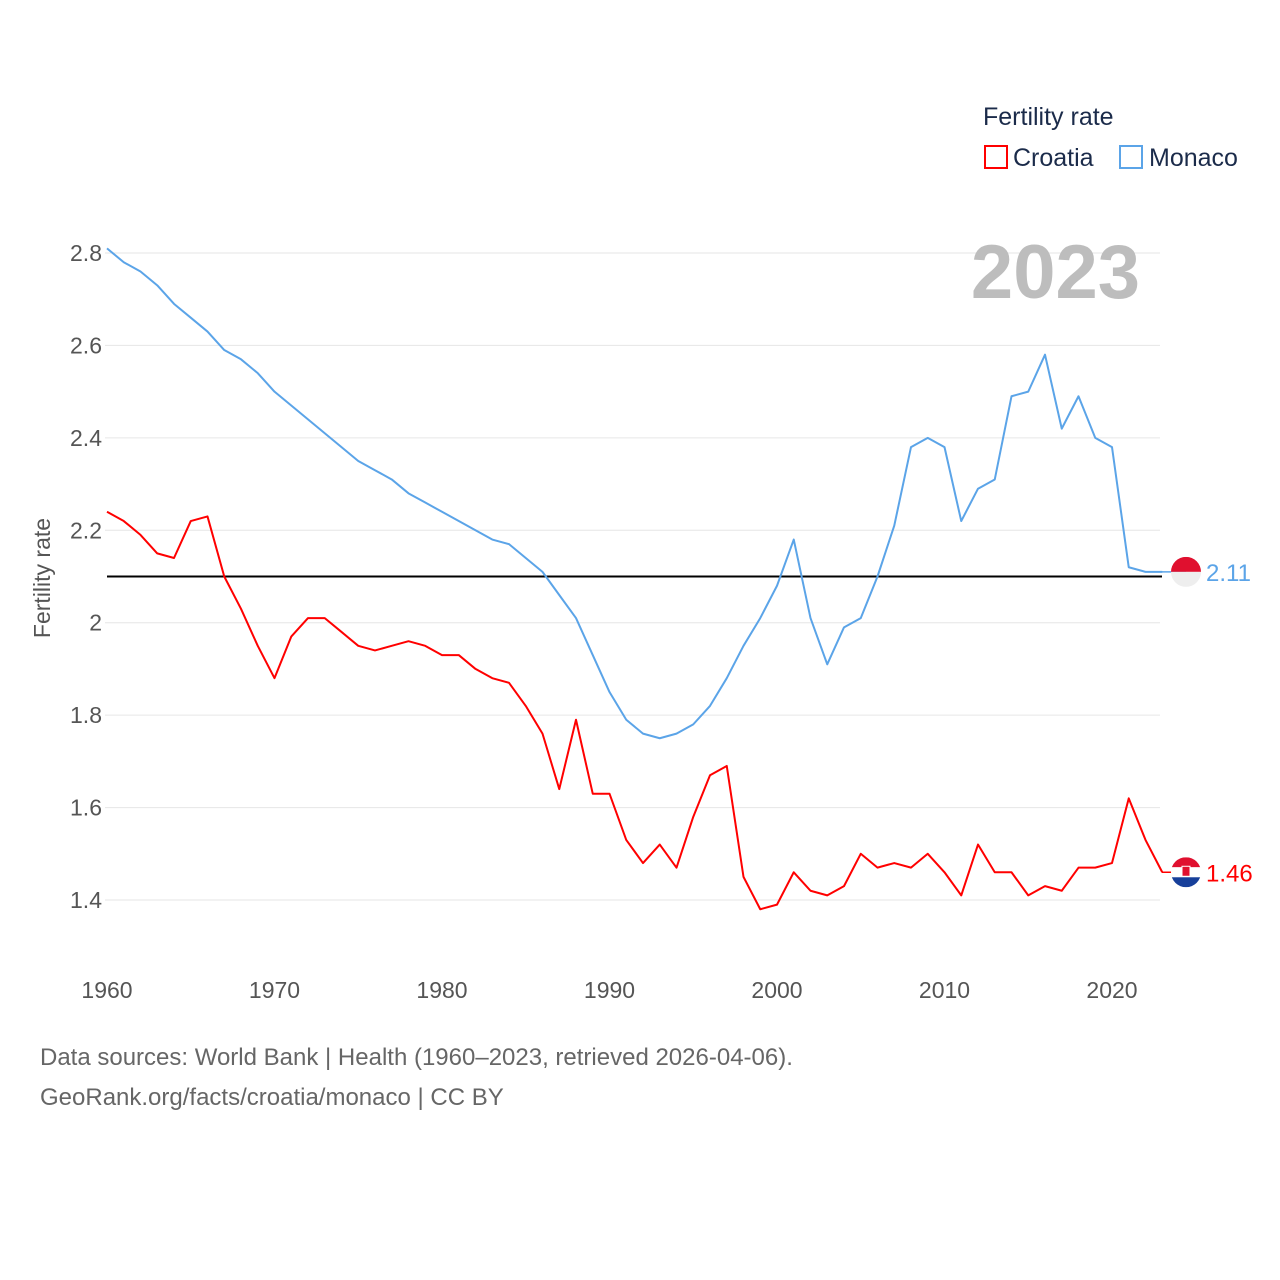 Image resolution: width=1280 pixels, height=1280 pixels. I want to click on legend-swatch-monaco, so click(1131, 157).